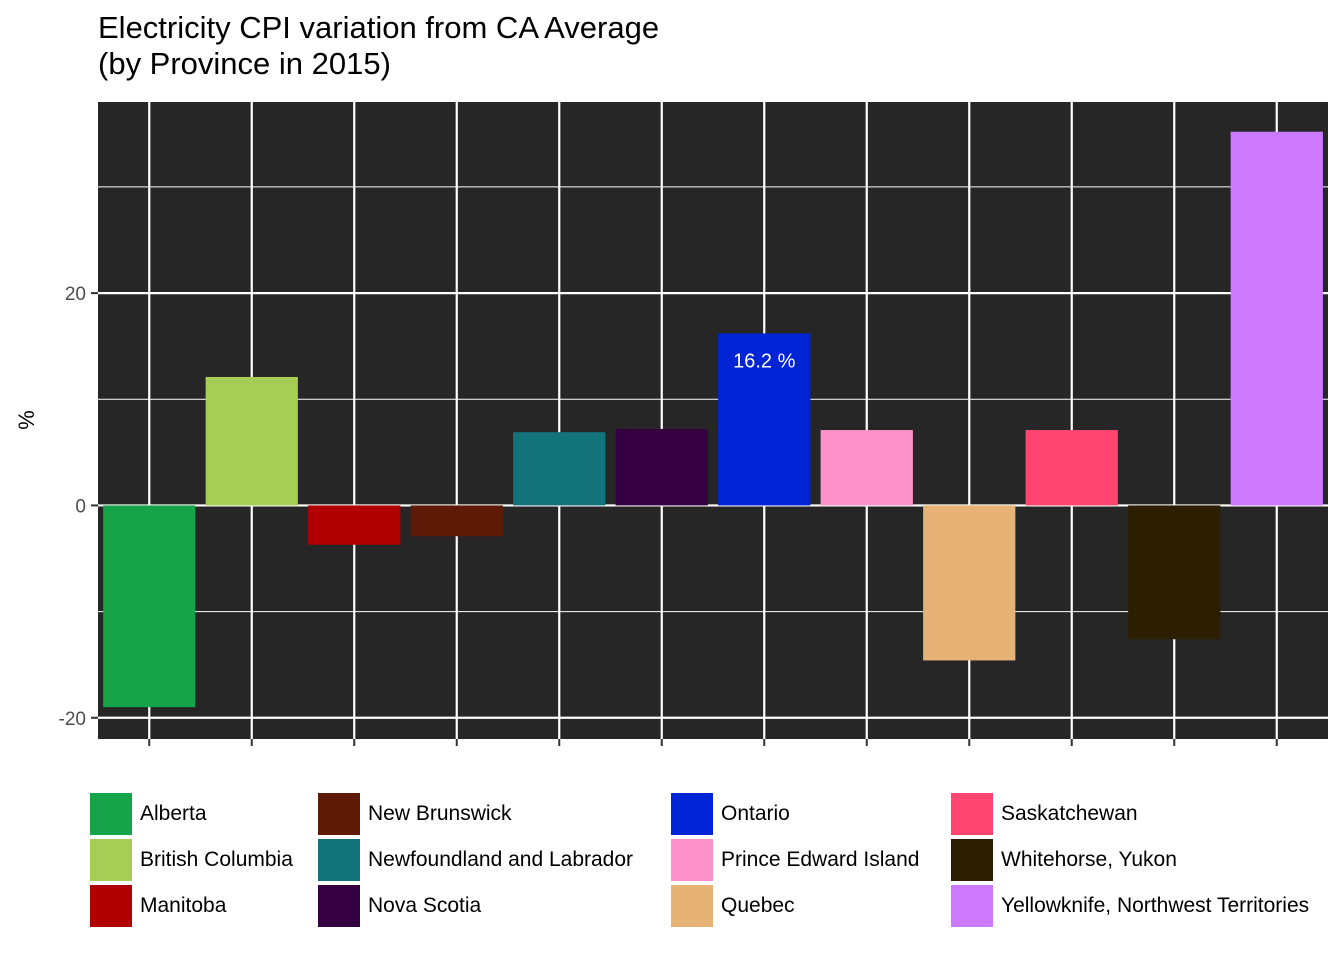 This screenshot has width=1344, height=960. Describe the element at coordinates (713, 742) in the screenshot. I see `x-axis` at that location.